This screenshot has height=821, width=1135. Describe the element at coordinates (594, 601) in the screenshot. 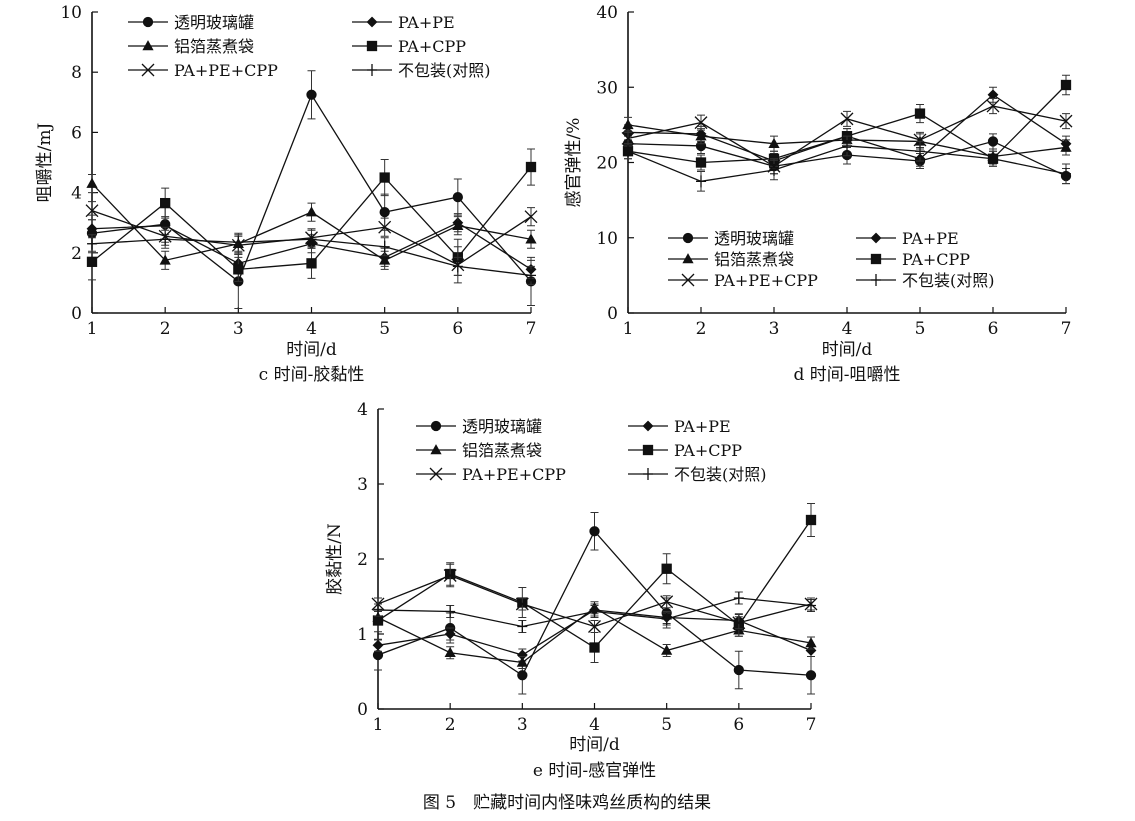

I see `series-line` at that location.